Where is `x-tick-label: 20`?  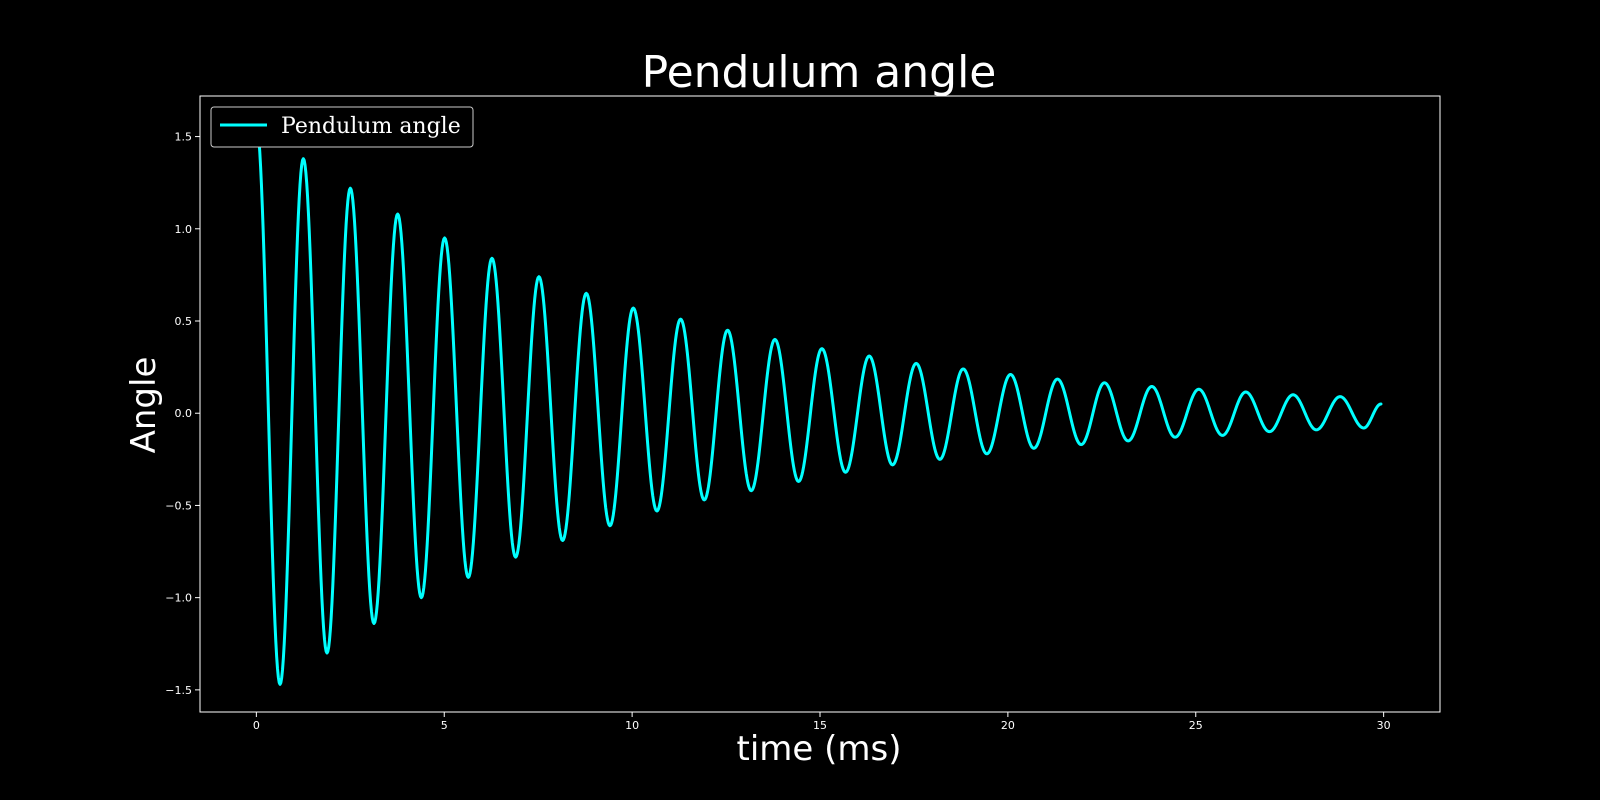
x-tick-label: 20 is located at coordinates (1008, 725).